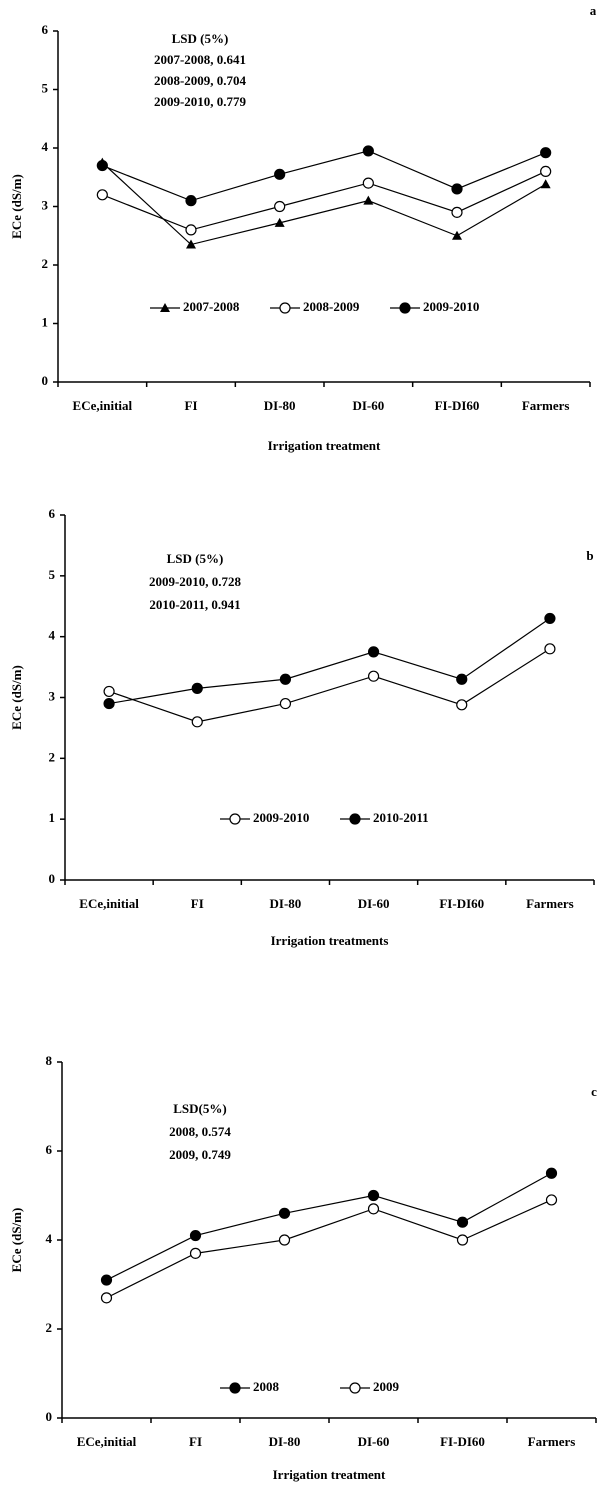  Describe the element at coordinates (593, 10) in the screenshot. I see `corner-label: a` at that location.